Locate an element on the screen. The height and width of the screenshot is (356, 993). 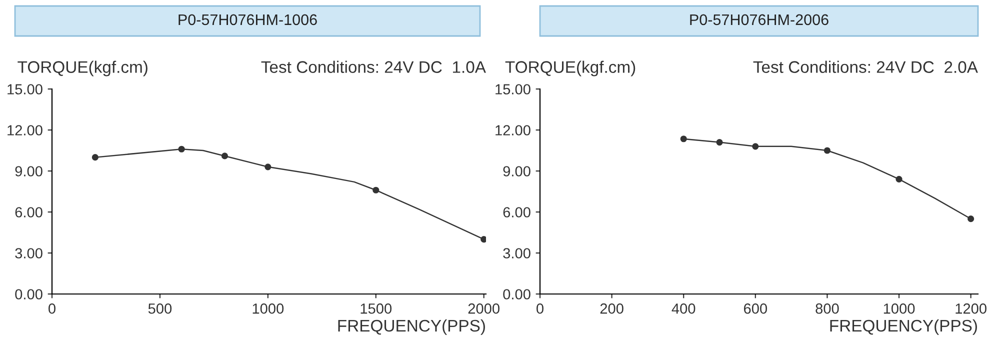
text: Test Conditions: 24V DC 2.0A is located at coordinates (865, 66).